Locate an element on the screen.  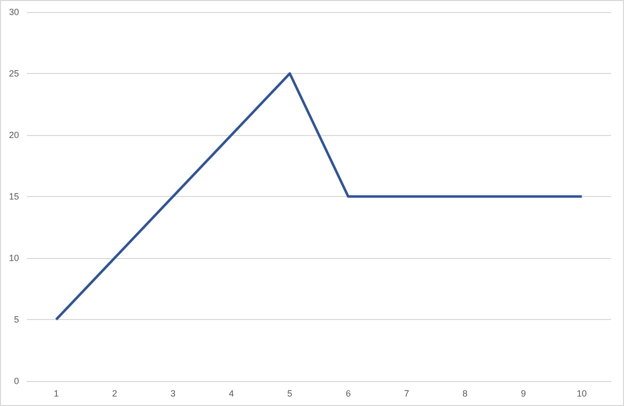
x-tick-label: 10 is located at coordinates (581, 393).